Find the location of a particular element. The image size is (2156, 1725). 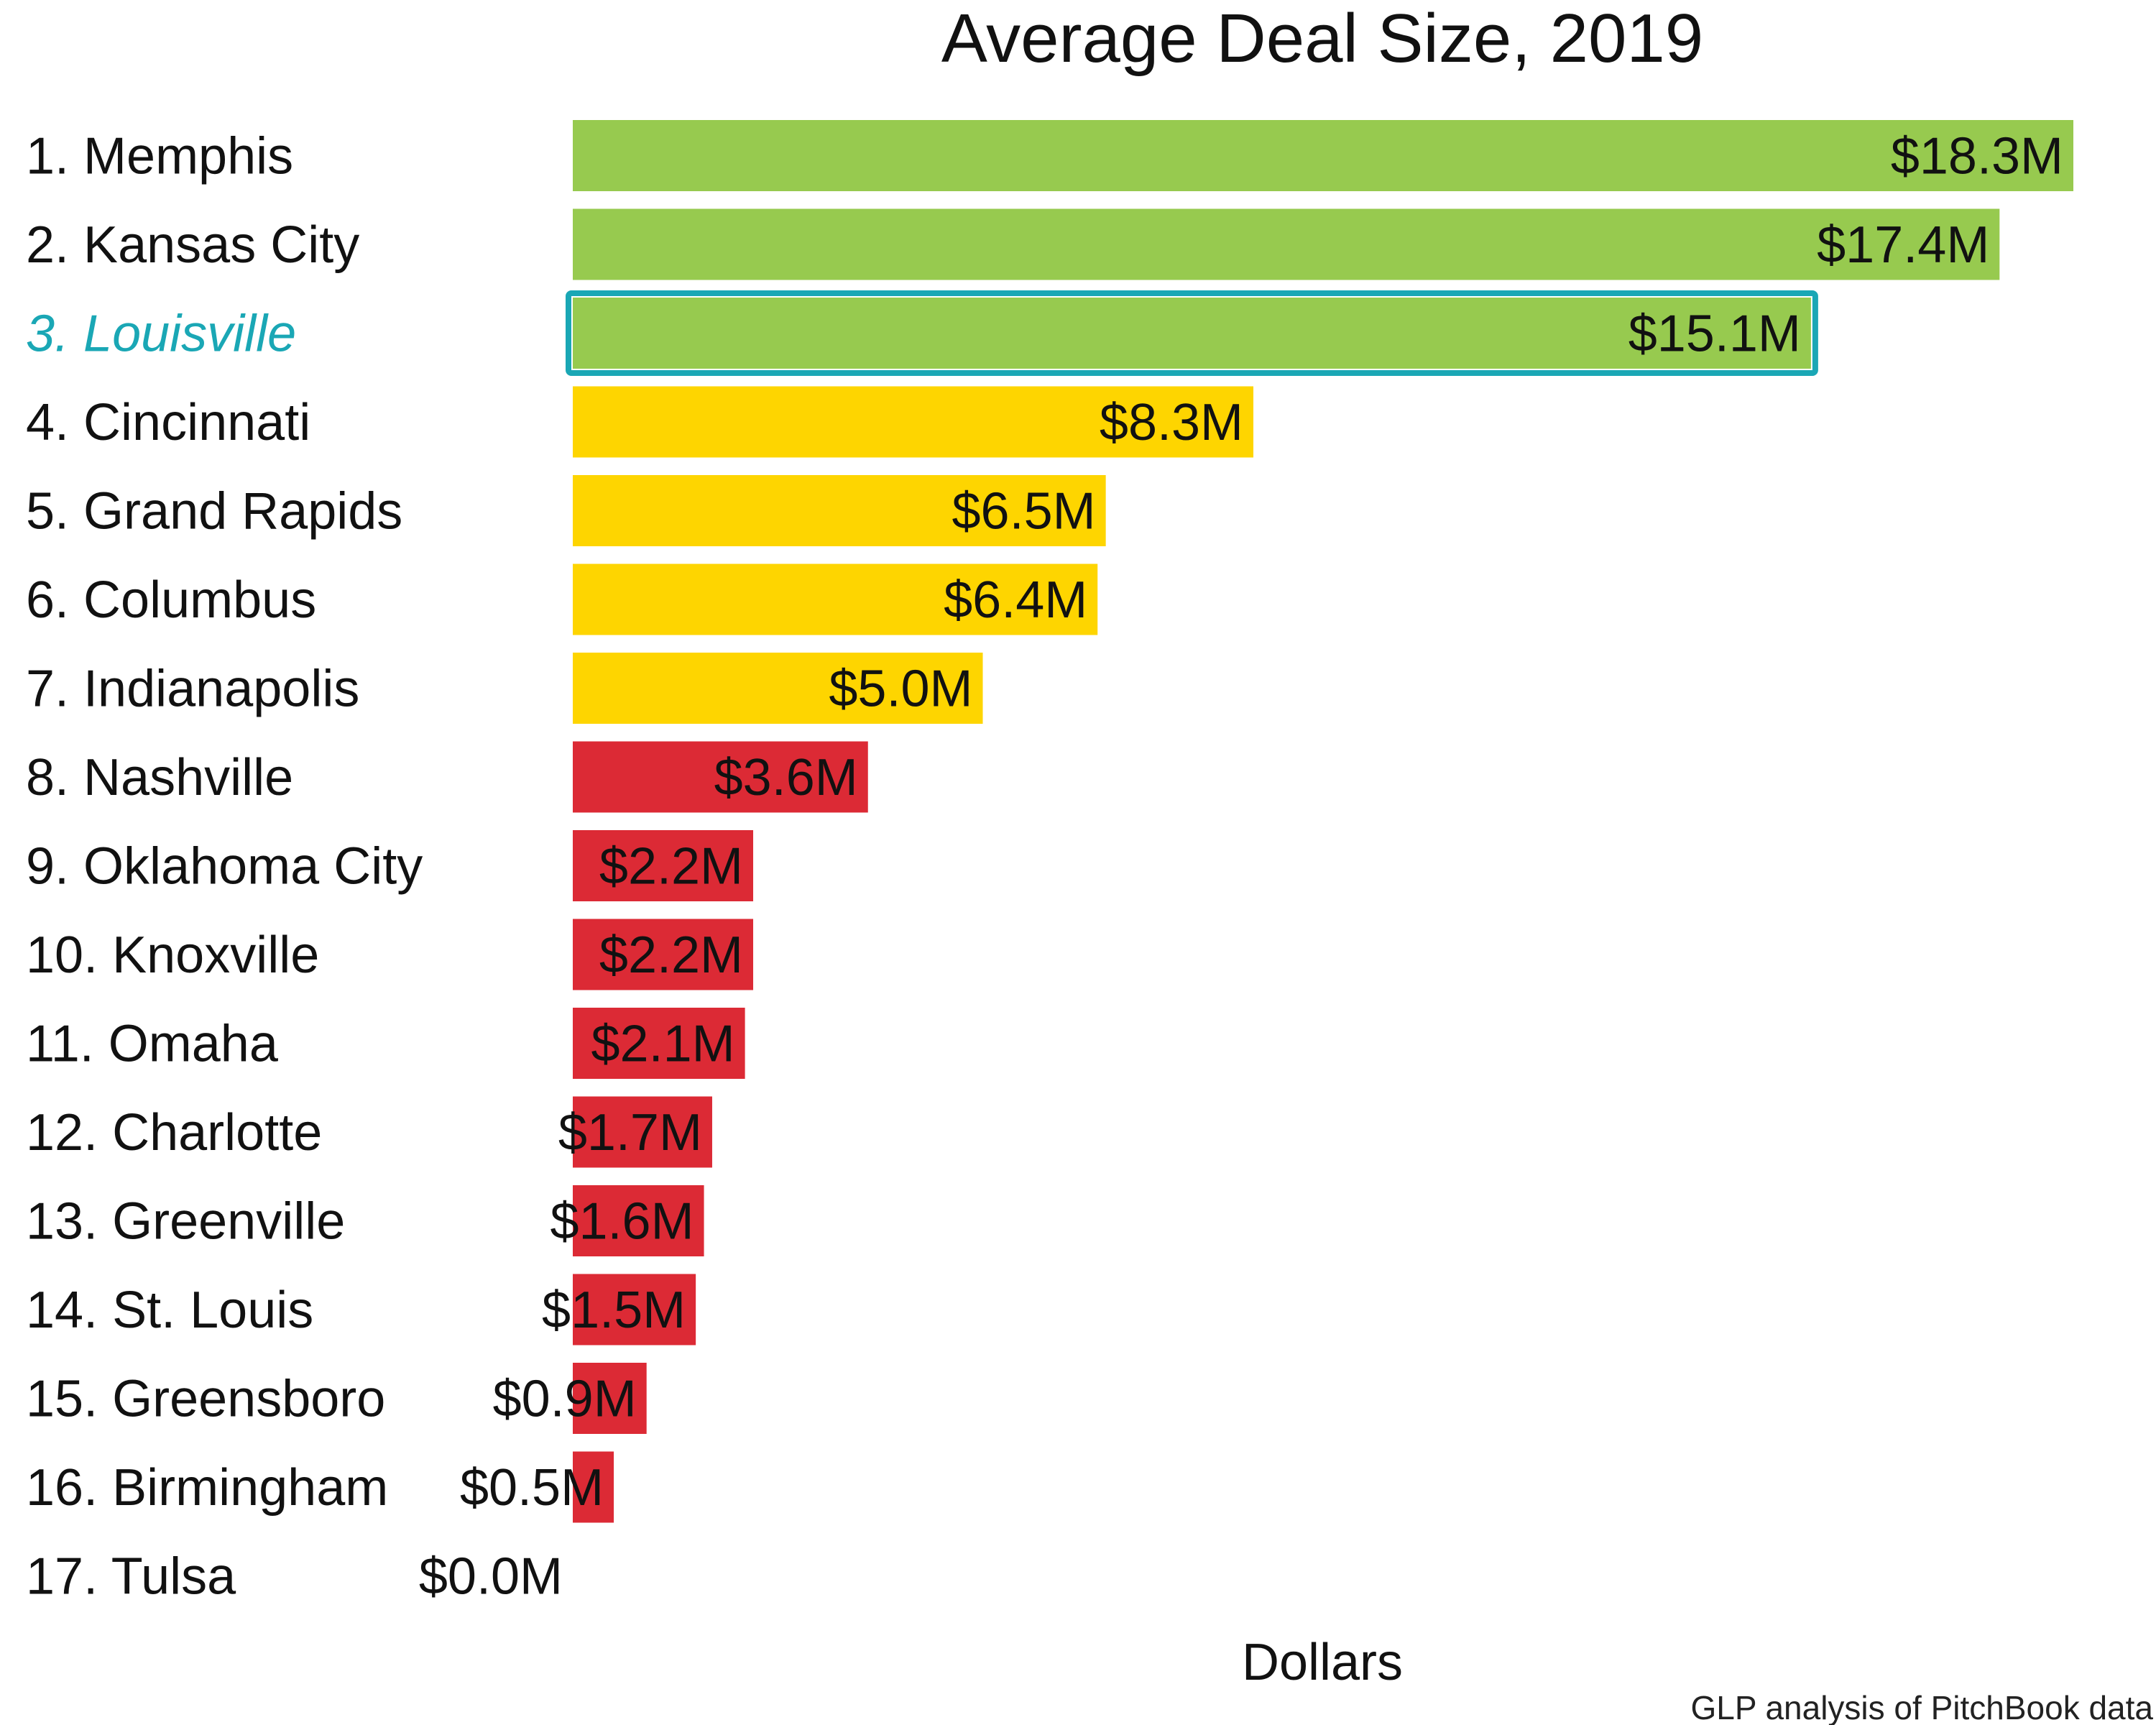

value-label: $6.5M is located at coordinates (1024, 511).